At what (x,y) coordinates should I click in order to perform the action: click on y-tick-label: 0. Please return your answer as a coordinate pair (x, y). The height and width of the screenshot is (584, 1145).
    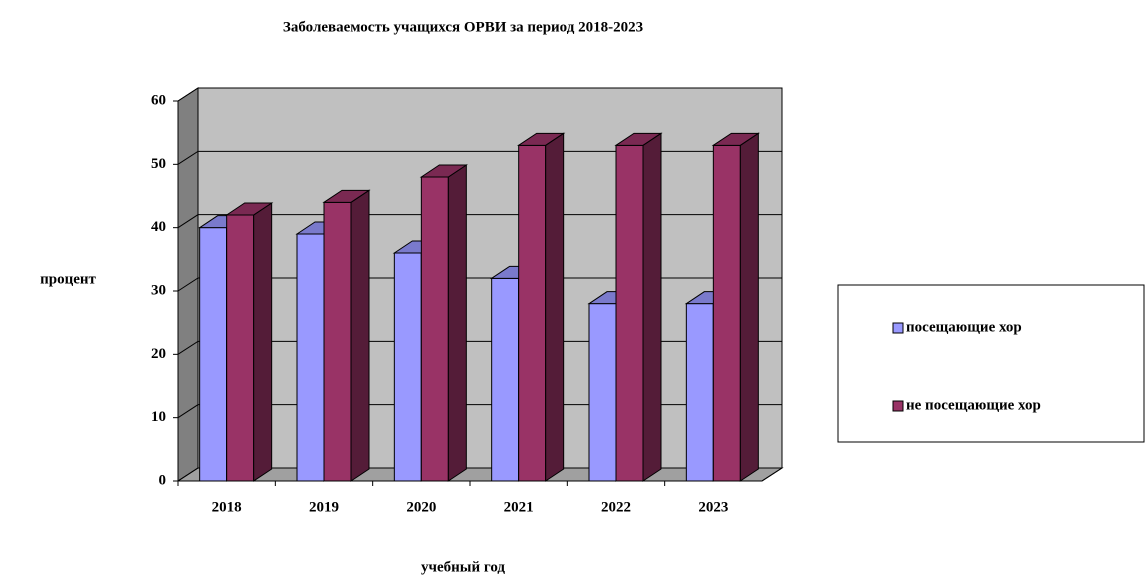
    Looking at the image, I should click on (163, 480).